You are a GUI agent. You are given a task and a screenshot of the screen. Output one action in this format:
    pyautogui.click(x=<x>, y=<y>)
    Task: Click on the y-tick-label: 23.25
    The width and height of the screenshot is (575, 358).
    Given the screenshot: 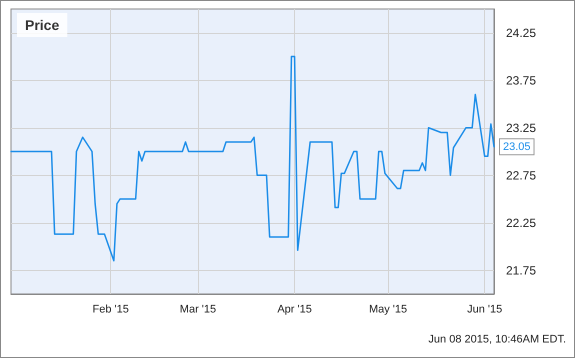 What is the action you would take?
    pyautogui.click(x=521, y=127)
    